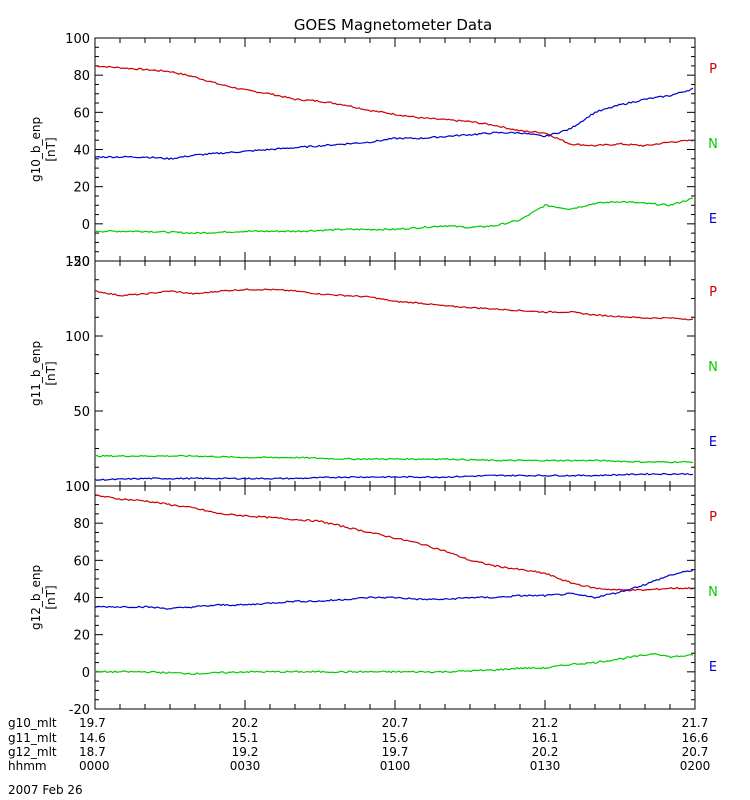  Describe the element at coordinates (545, 738) in the screenshot. I see `x-row-value: 16.1` at that location.